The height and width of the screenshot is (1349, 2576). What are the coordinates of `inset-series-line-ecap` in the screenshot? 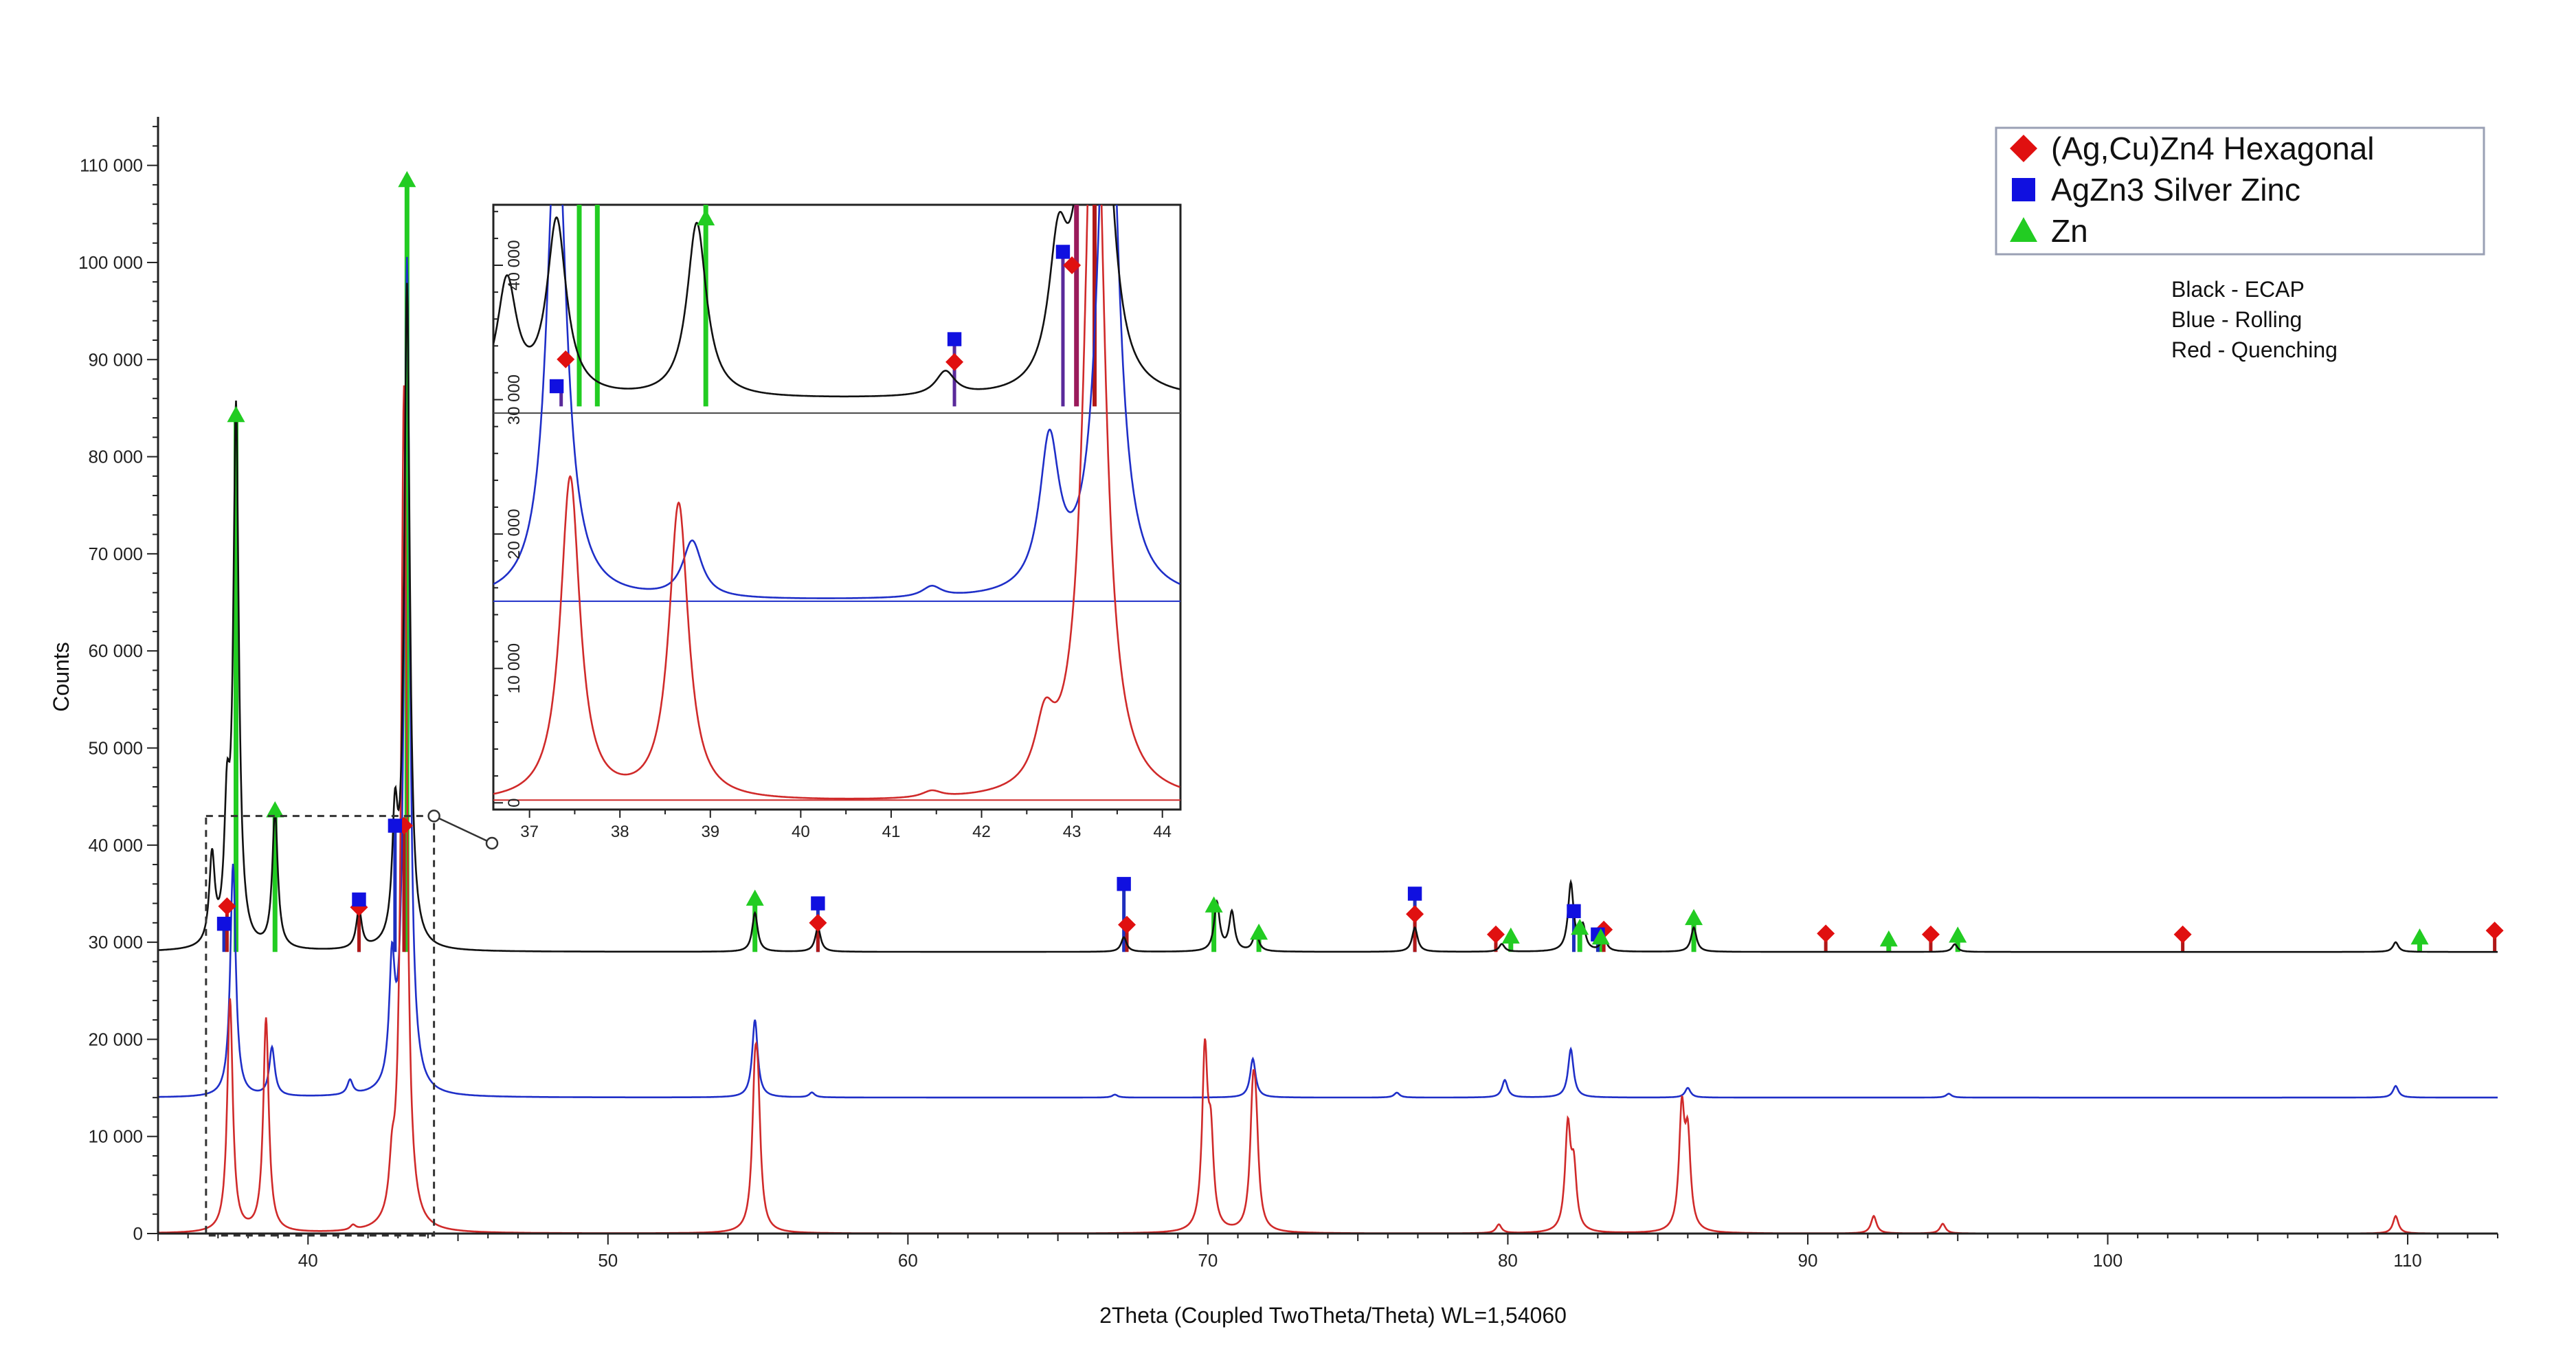 It's located at (836, 301).